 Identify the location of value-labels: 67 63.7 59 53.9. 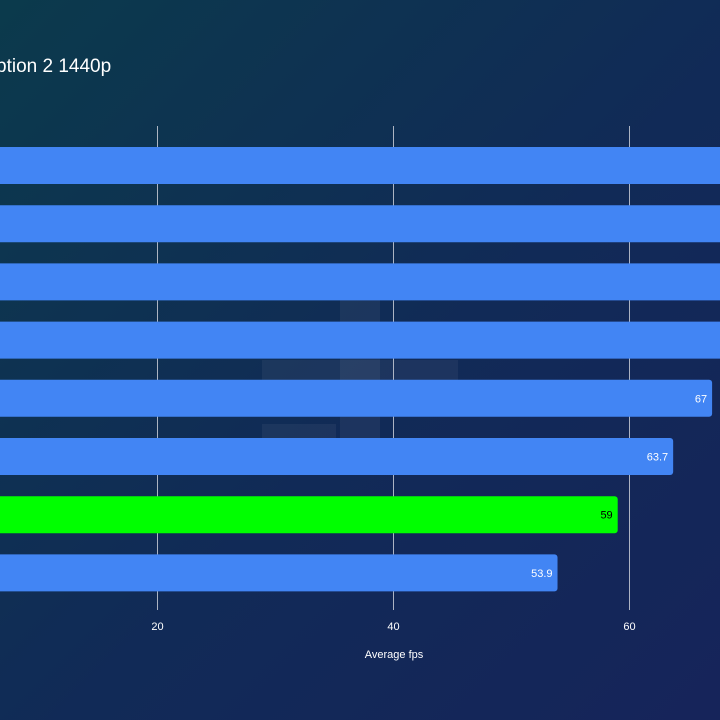
(619, 486).